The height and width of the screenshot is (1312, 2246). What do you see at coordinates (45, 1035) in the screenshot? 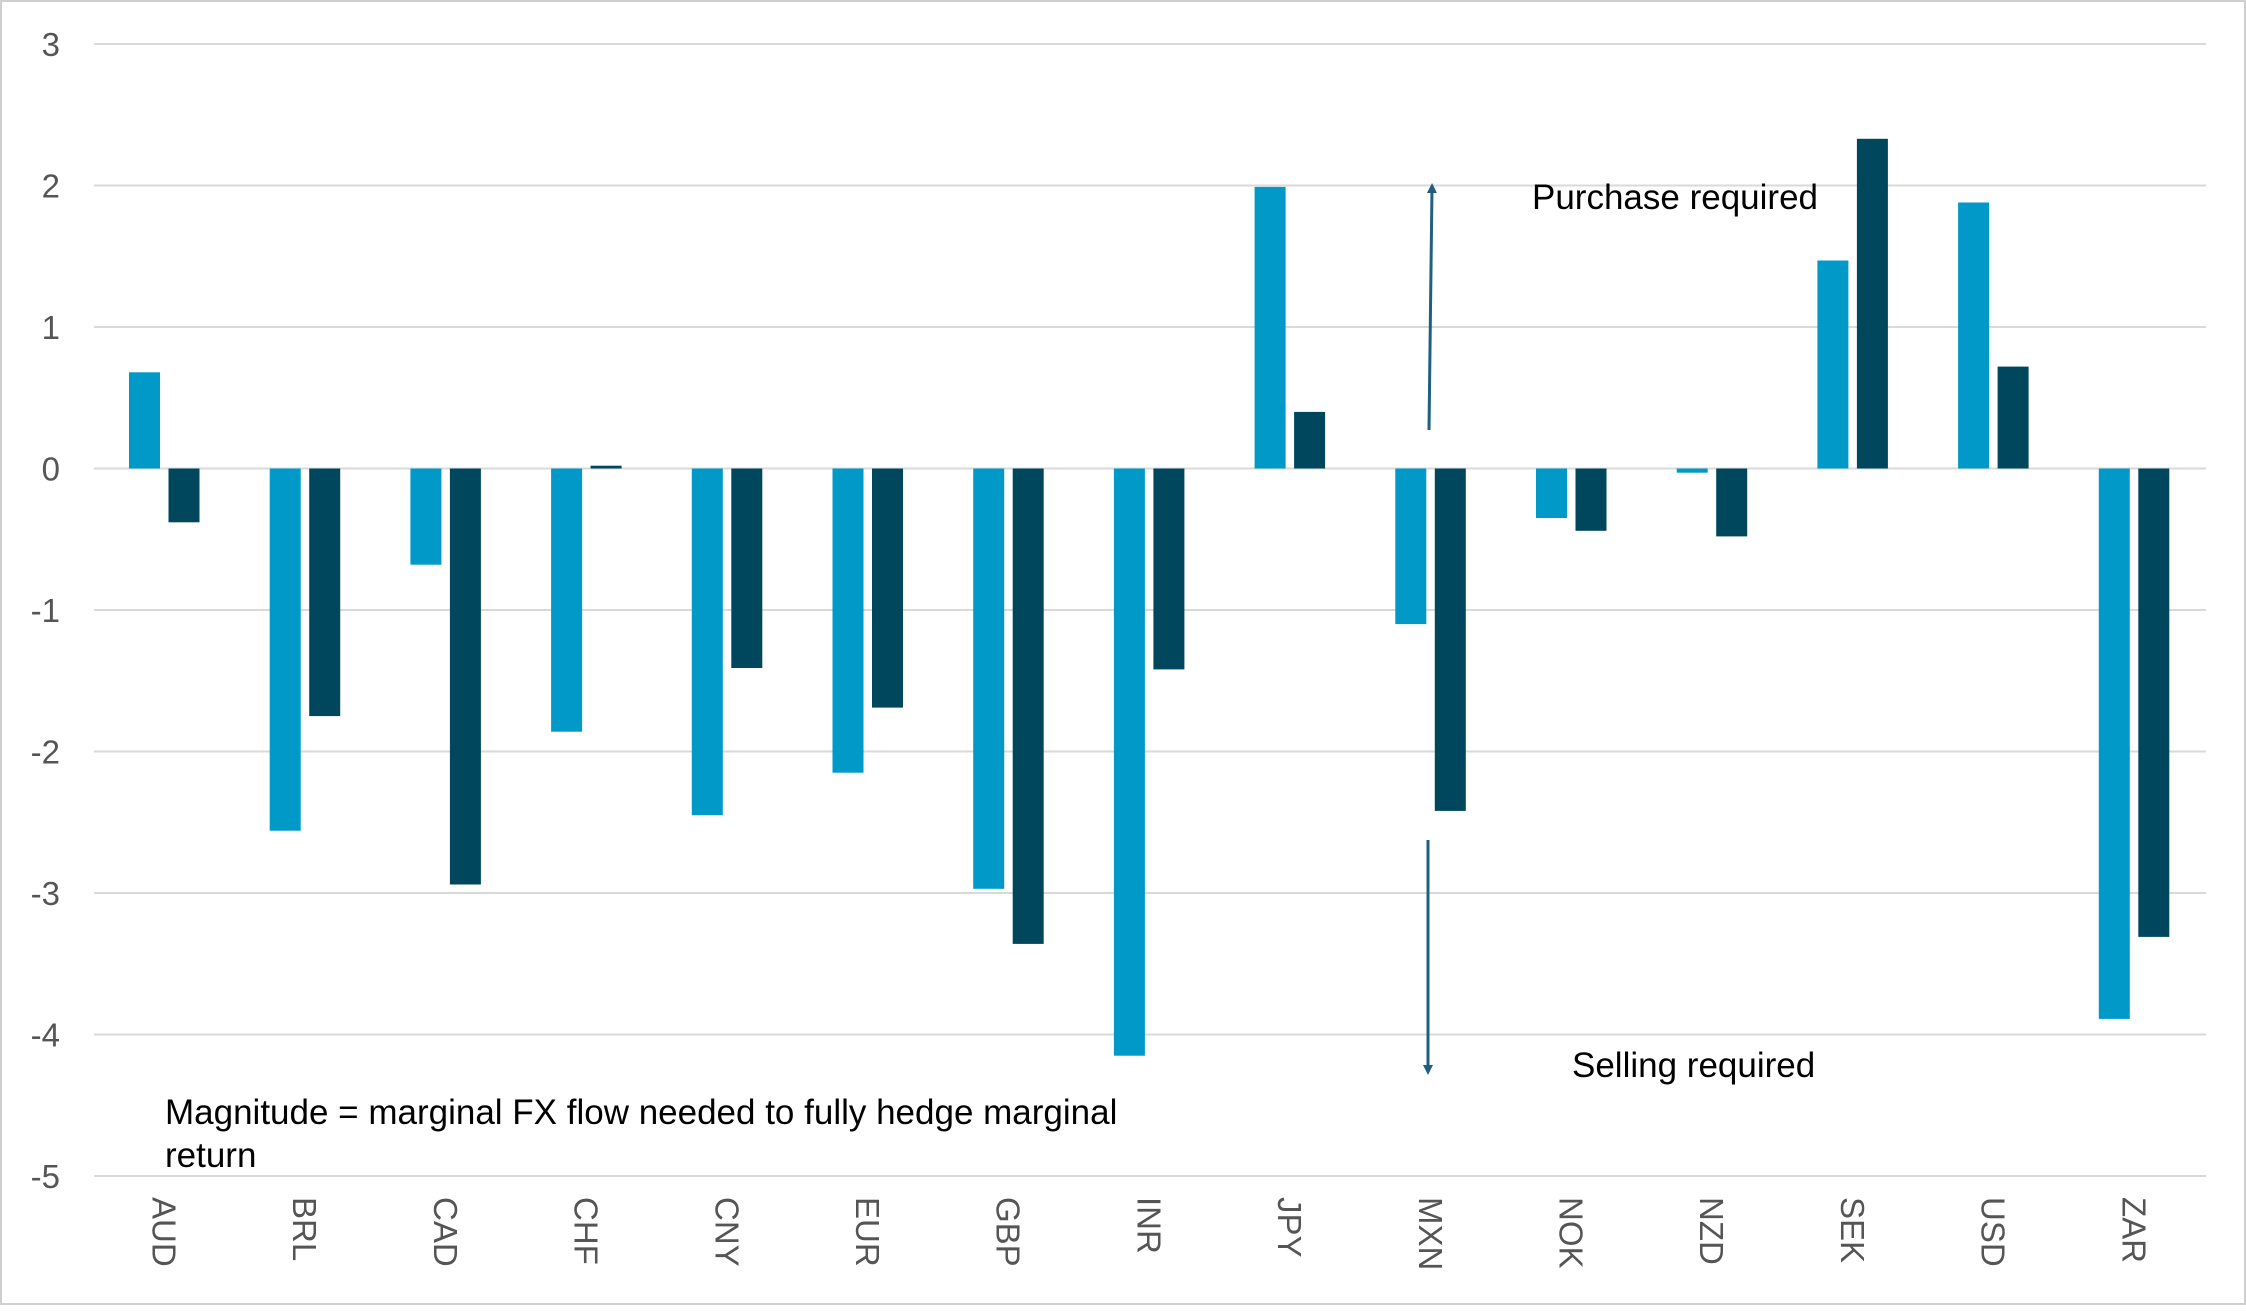
I see `y-tick-label: -4` at bounding box center [45, 1035].